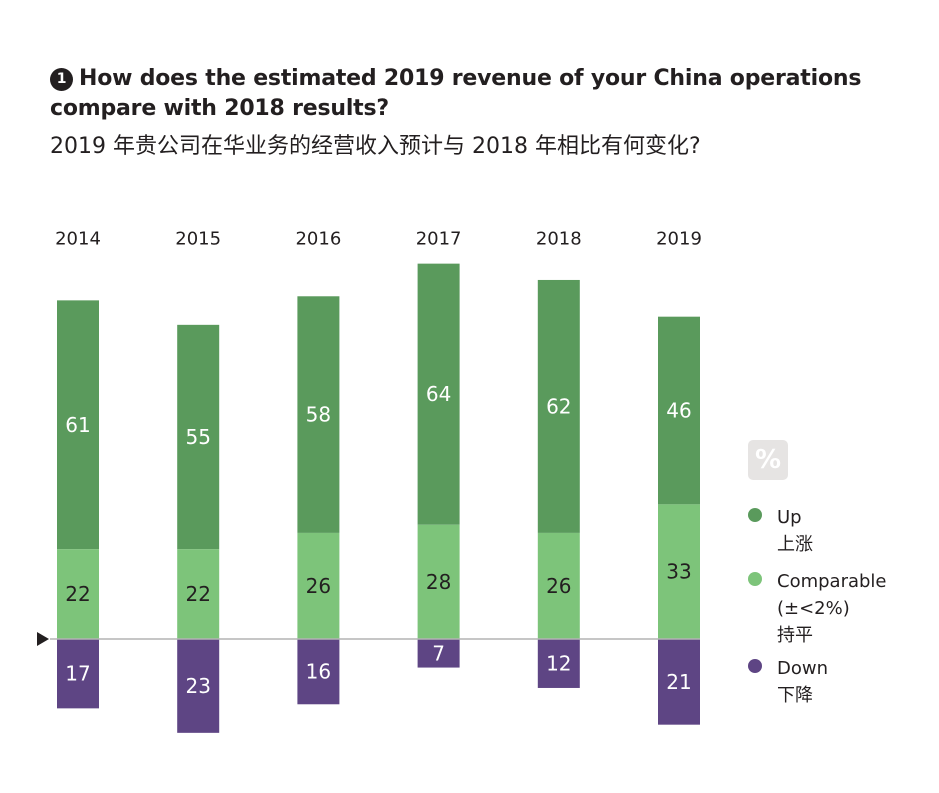 The width and height of the screenshot is (939, 793). Describe the element at coordinates (43, 639) in the screenshot. I see `baseline-arrow-icon` at that location.